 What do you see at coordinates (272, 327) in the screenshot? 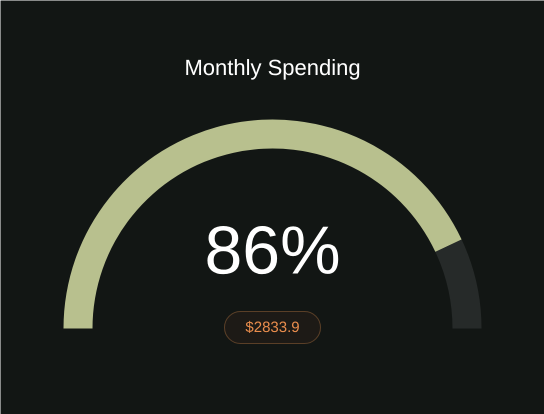
I see `text: $2833.9` at bounding box center [272, 327].